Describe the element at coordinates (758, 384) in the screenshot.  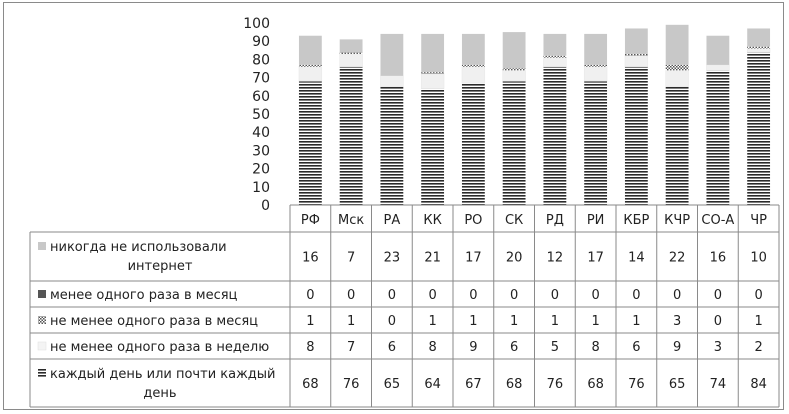
I see `table-cell-value: 84` at that location.